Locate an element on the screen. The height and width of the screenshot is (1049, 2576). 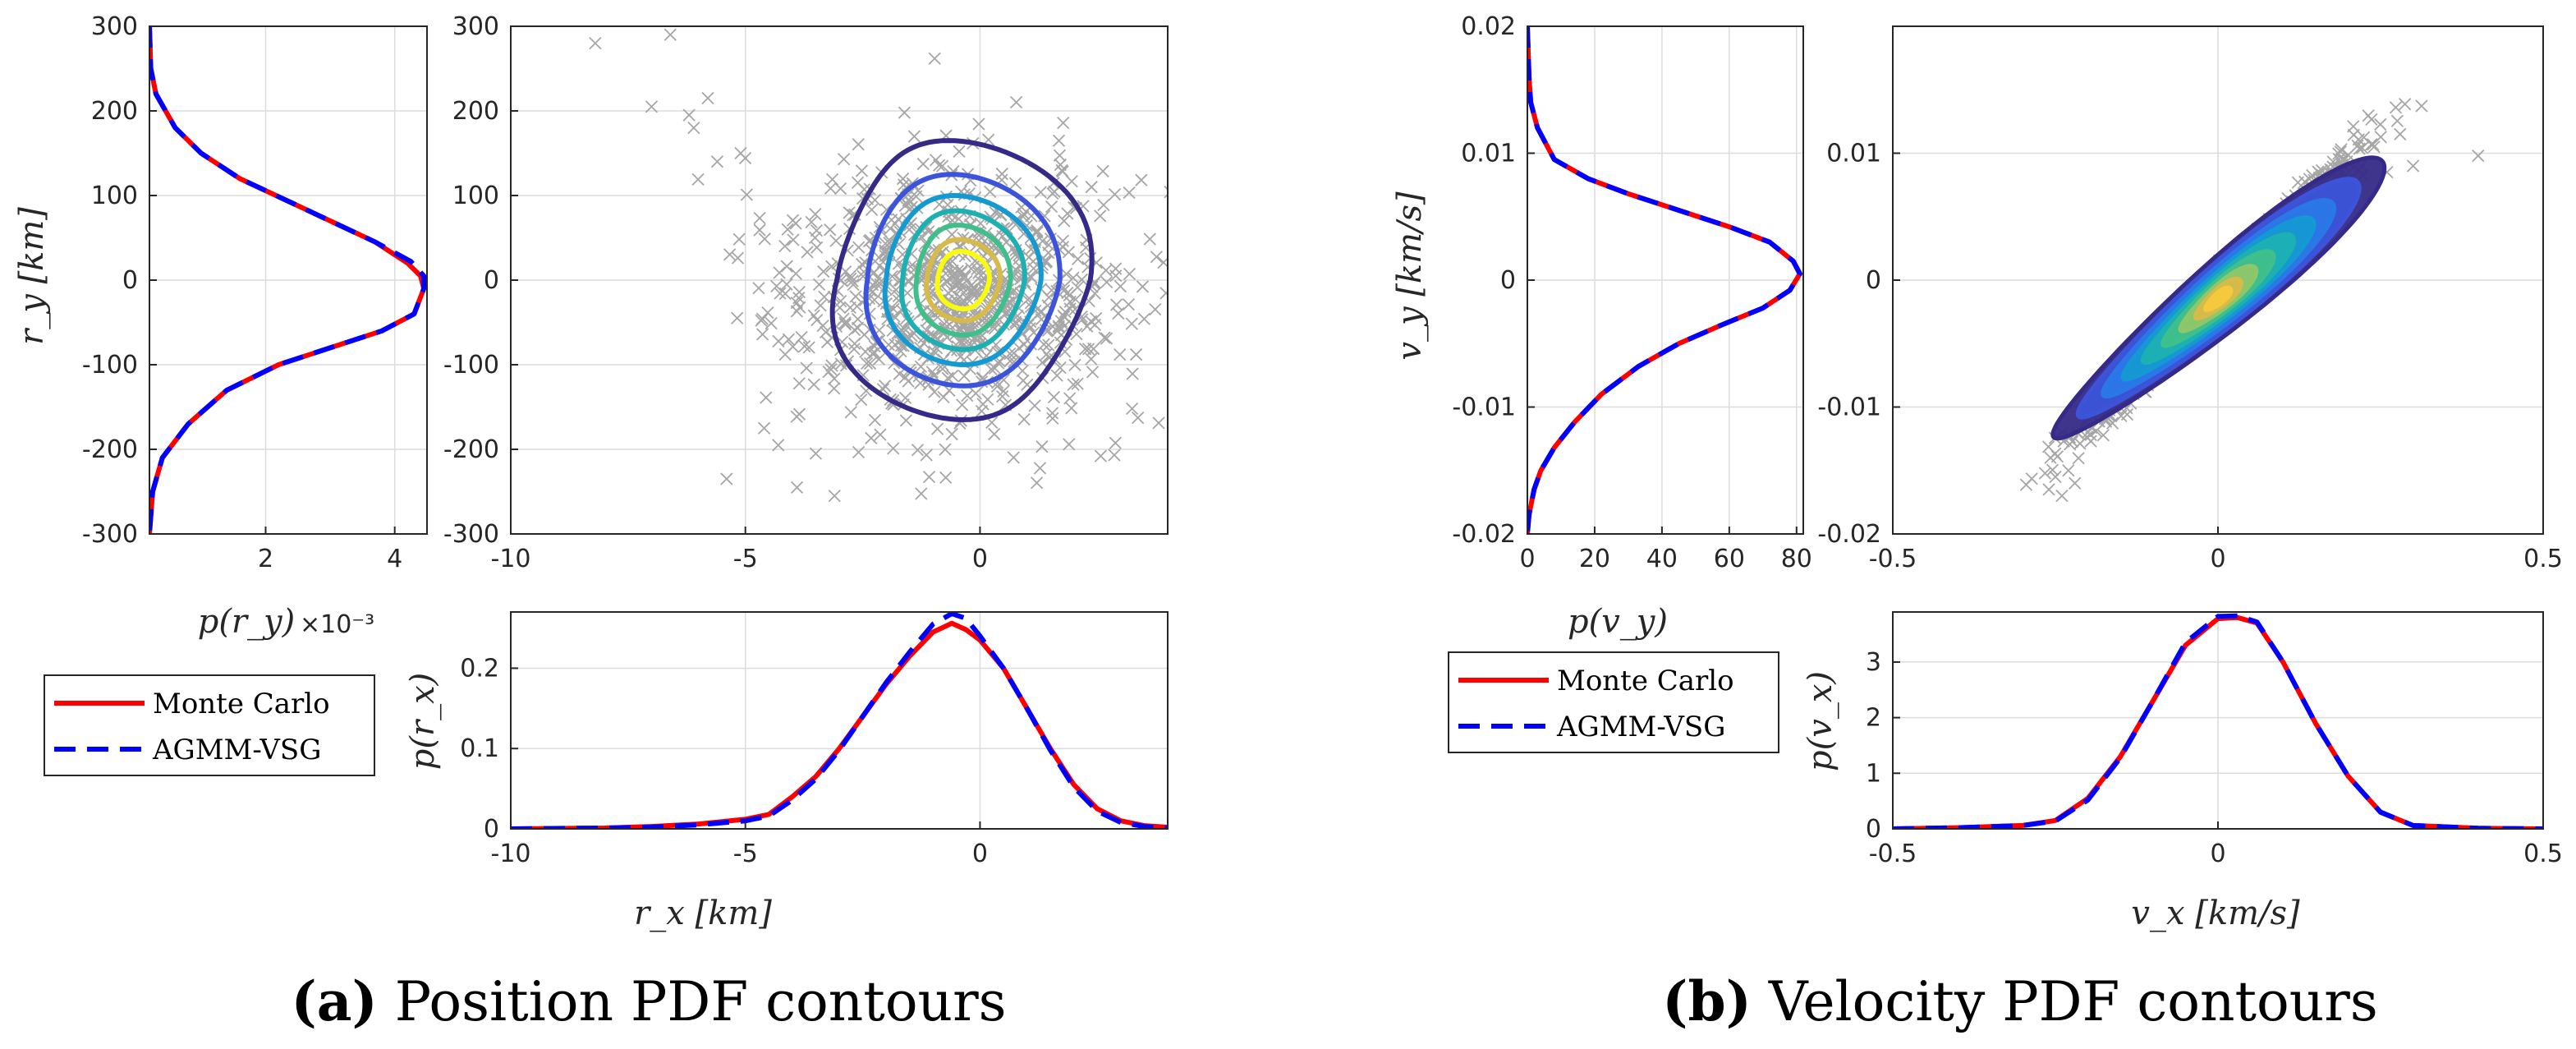
plot-content is located at coordinates (1664, 280).